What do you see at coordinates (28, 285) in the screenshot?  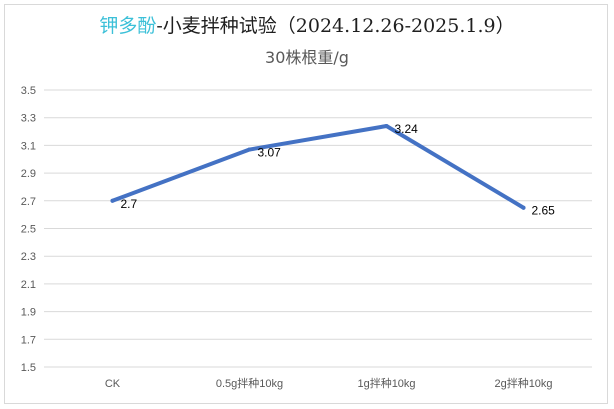 I see `y-tick-label: 2.1` at bounding box center [28, 285].